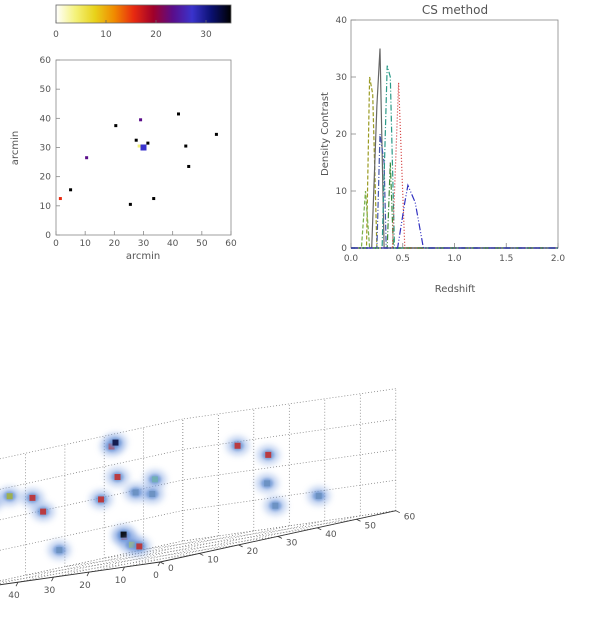 Image resolution: width=600 pixels, height=624 pixels. Describe the element at coordinates (342, 192) in the screenshot. I see `cs-method-ytick-label: 10` at that location.